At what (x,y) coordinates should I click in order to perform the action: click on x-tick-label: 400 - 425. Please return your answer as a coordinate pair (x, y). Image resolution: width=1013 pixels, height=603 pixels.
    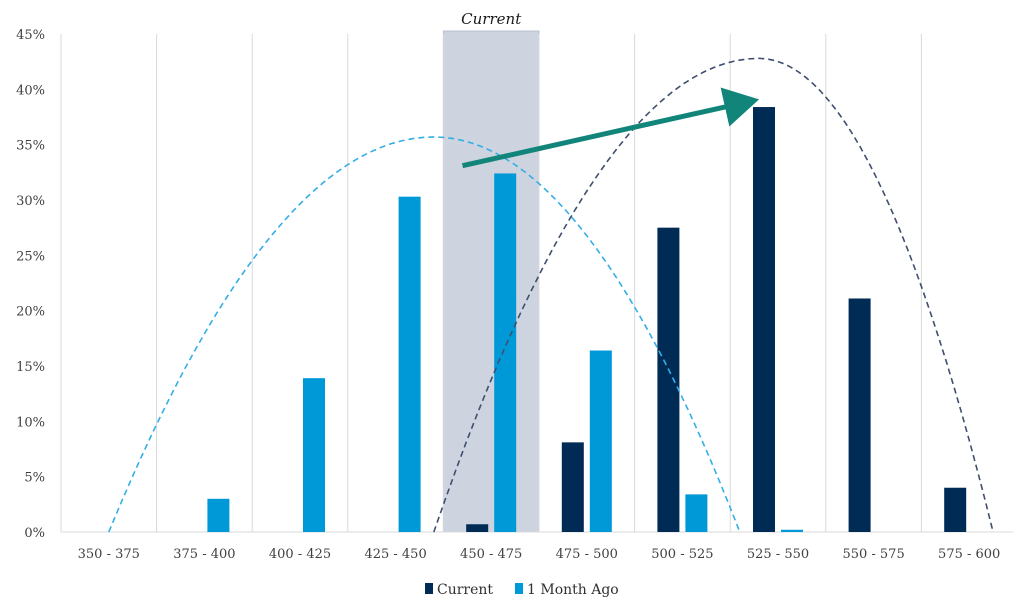
    Looking at the image, I should click on (300, 554).